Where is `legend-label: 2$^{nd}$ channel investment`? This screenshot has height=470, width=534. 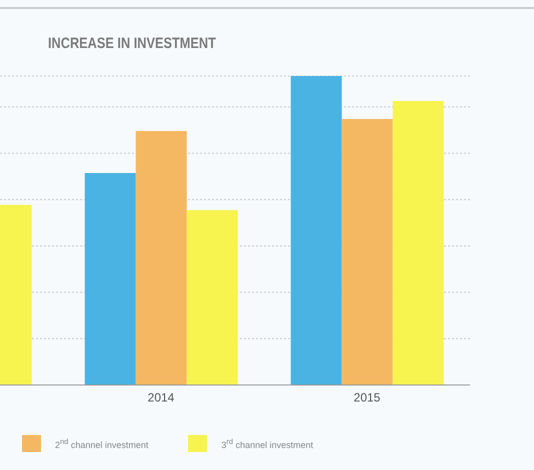
legend-label: 2$^{nd}$ channel investment is located at coordinates (101, 443).